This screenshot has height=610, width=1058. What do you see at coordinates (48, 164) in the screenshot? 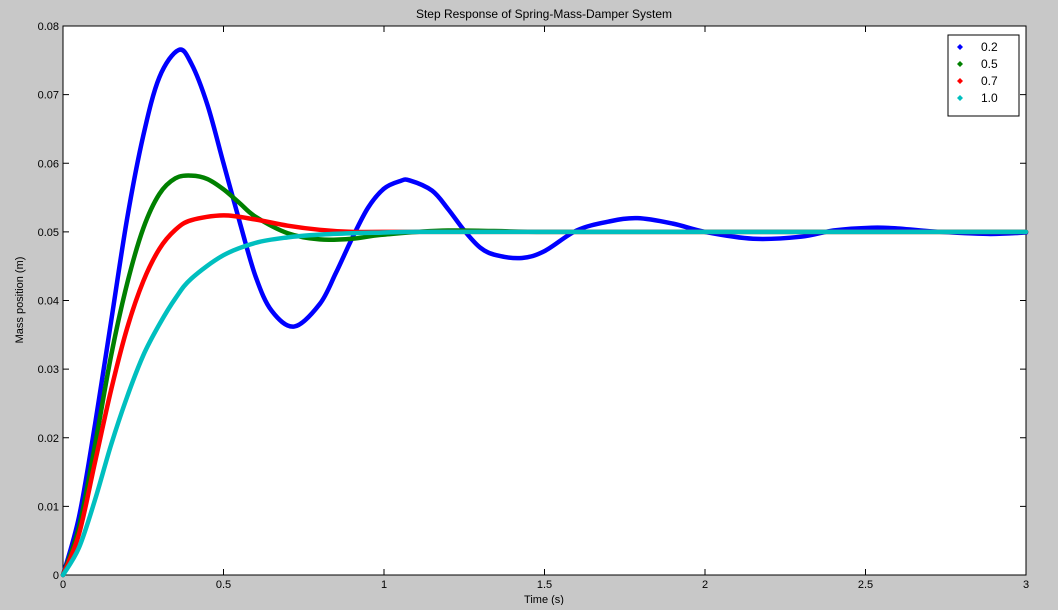
I see `y-tick-label: 0.06` at bounding box center [48, 164].